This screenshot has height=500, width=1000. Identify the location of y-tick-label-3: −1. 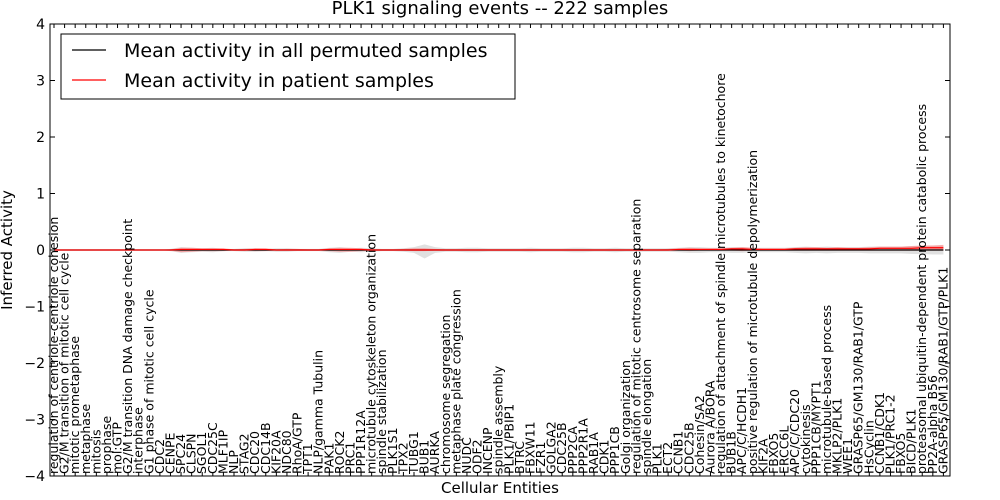
(34, 308).